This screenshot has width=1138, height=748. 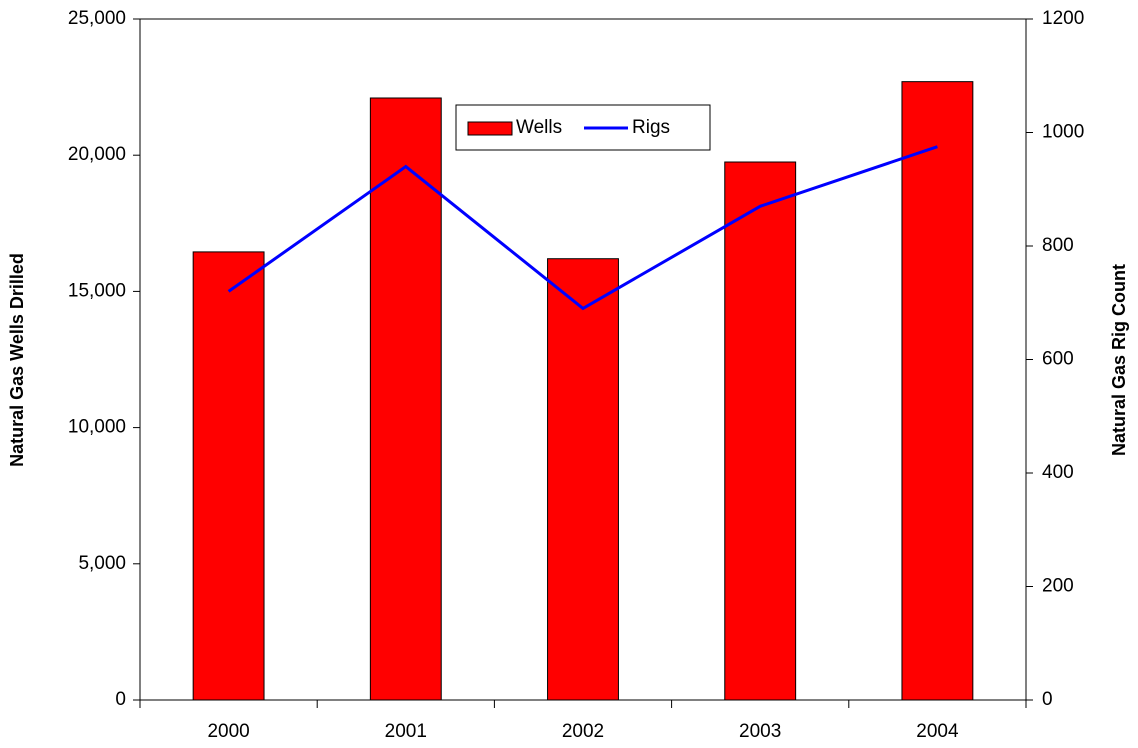 I want to click on y2-axis-title: Natural Gas Rig Count, so click(x=1119, y=360).